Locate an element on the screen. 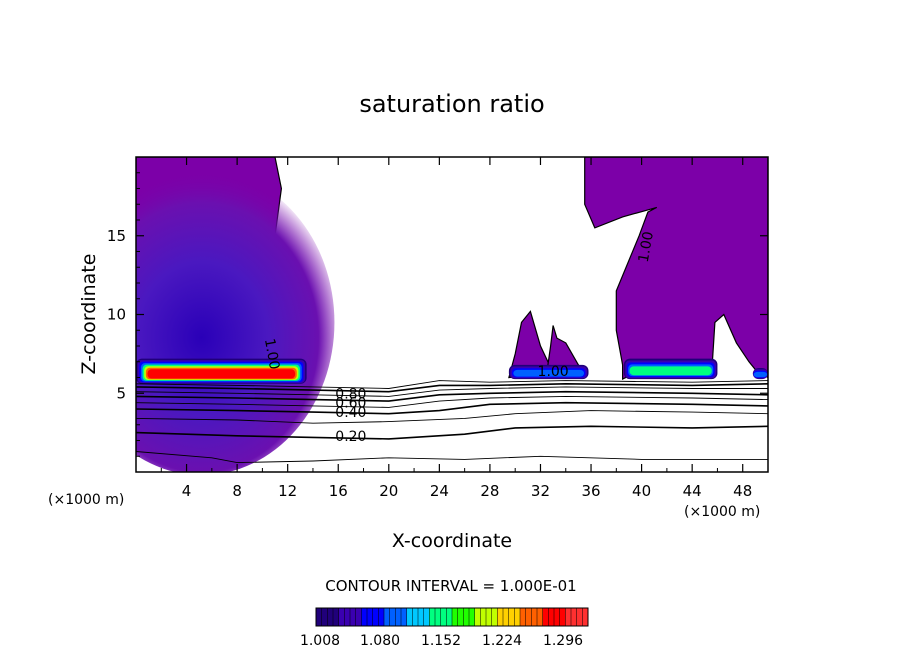  x-tick-label: 40 is located at coordinates (641, 491).